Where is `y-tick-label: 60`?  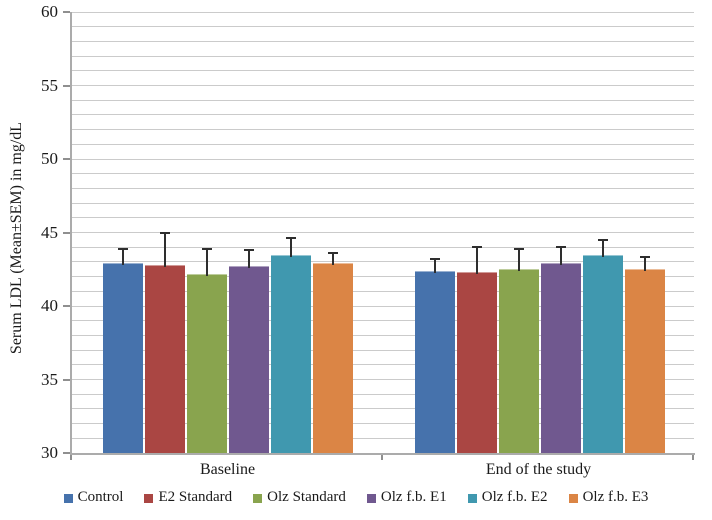
y-tick-label: 60 is located at coordinates (49, 11).